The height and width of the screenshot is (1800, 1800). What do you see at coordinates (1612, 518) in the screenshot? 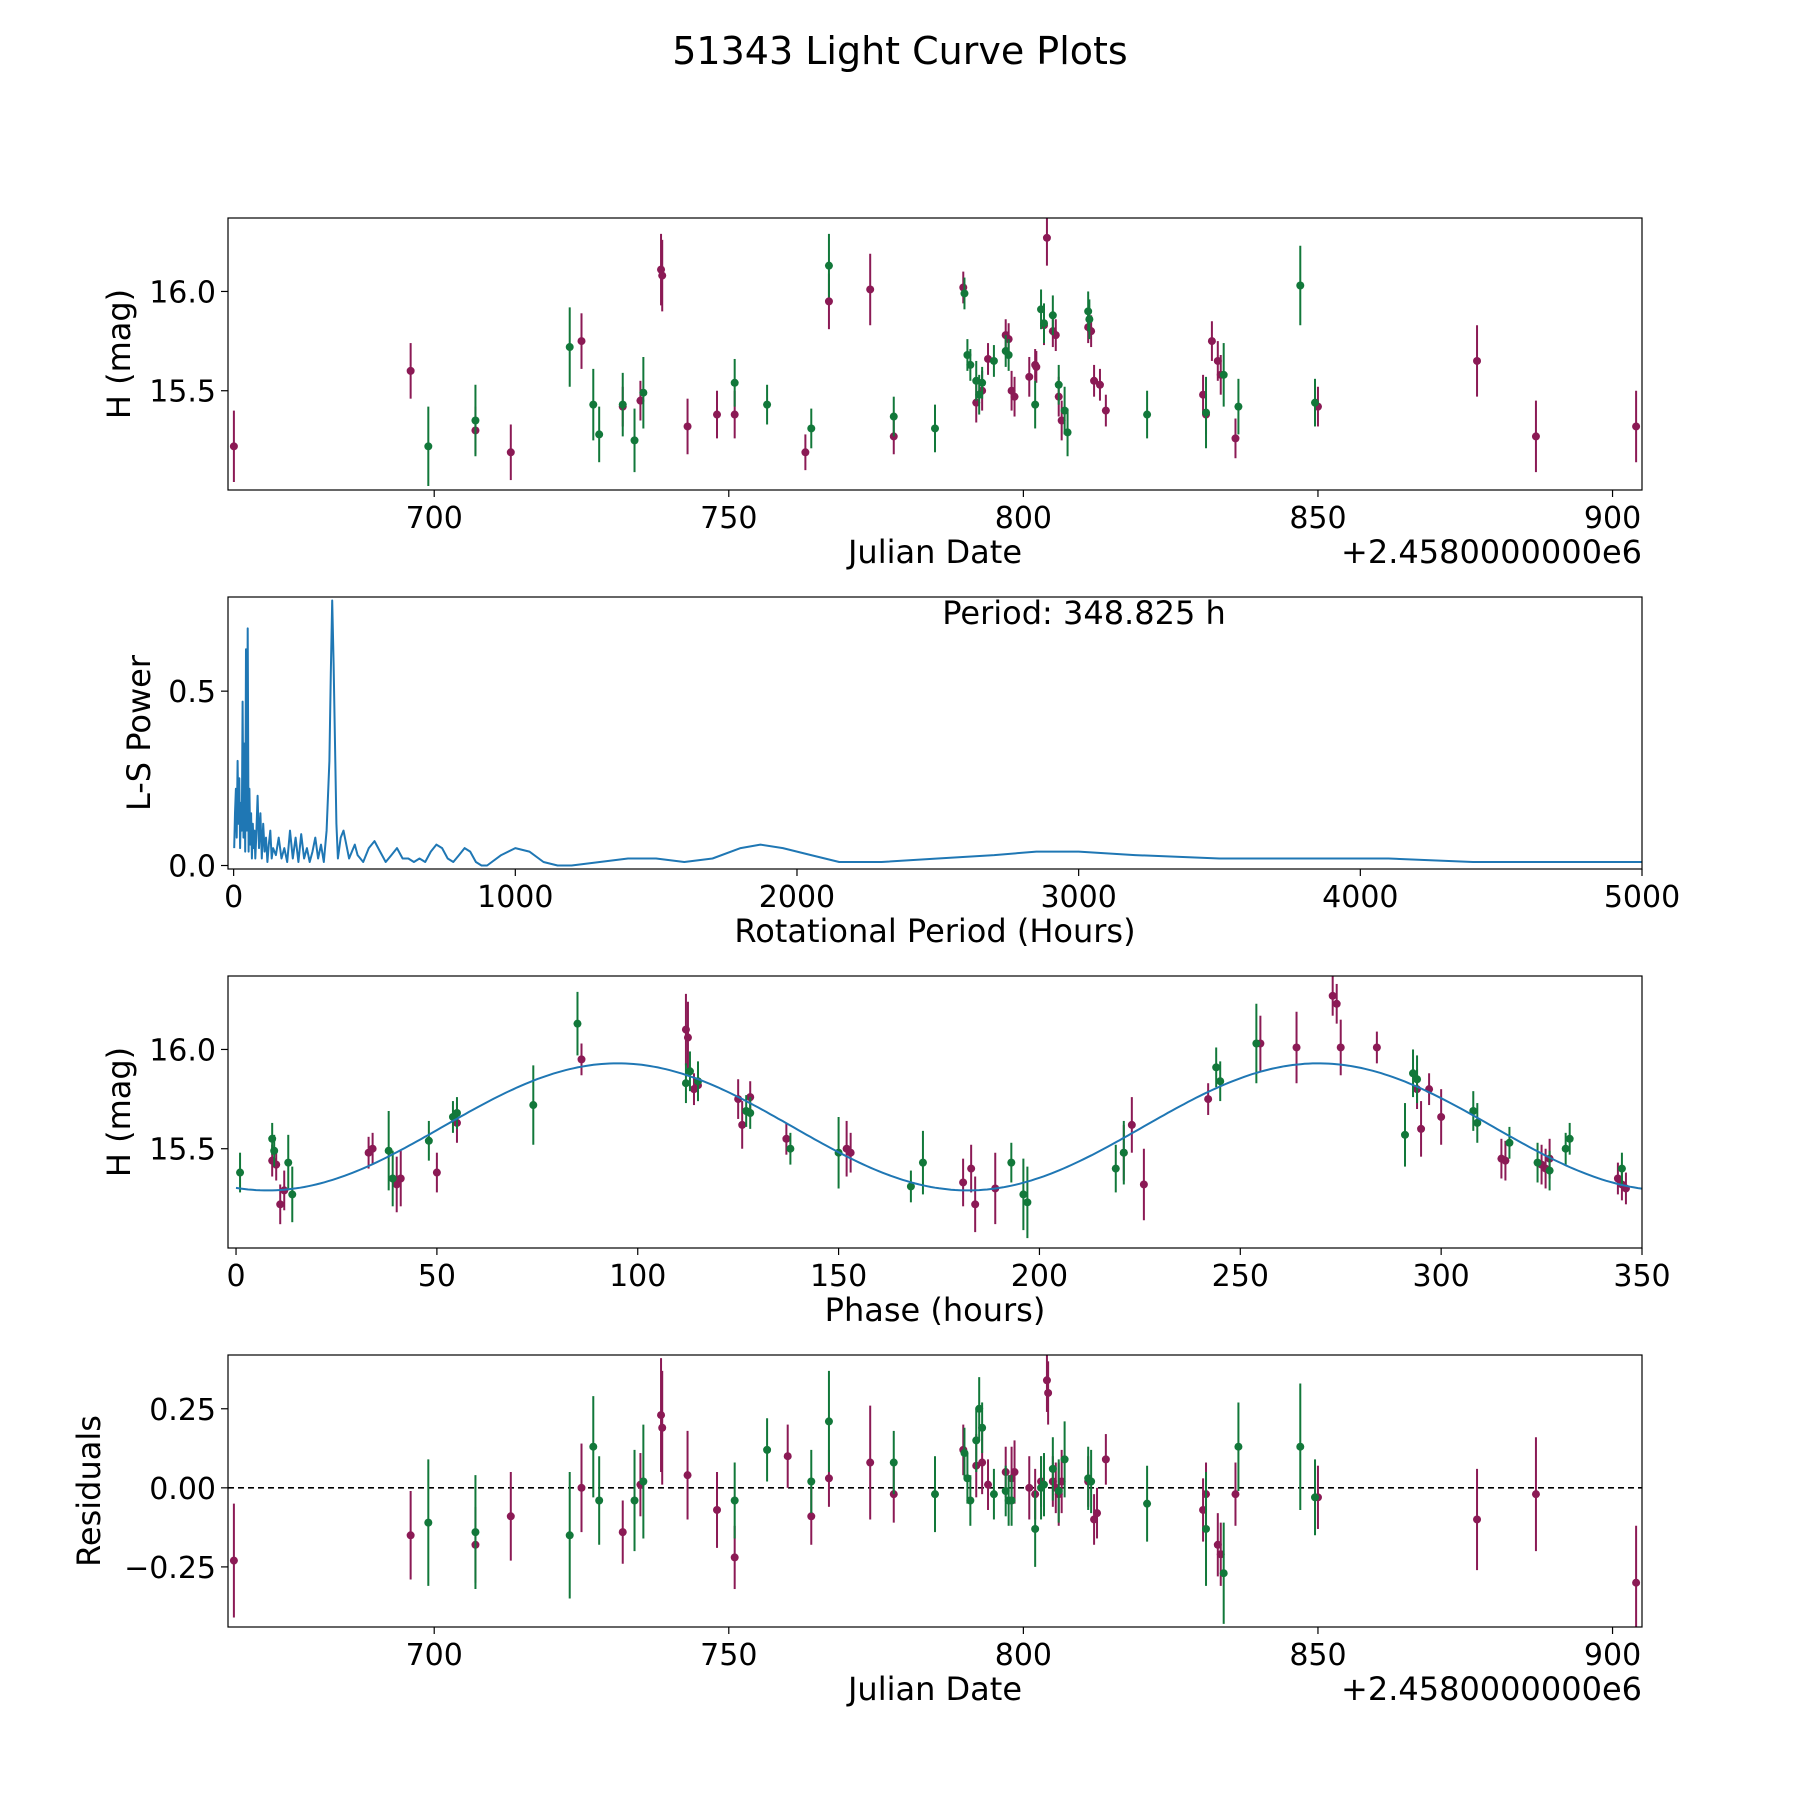
I see `x-tick-label: 900` at bounding box center [1612, 518].